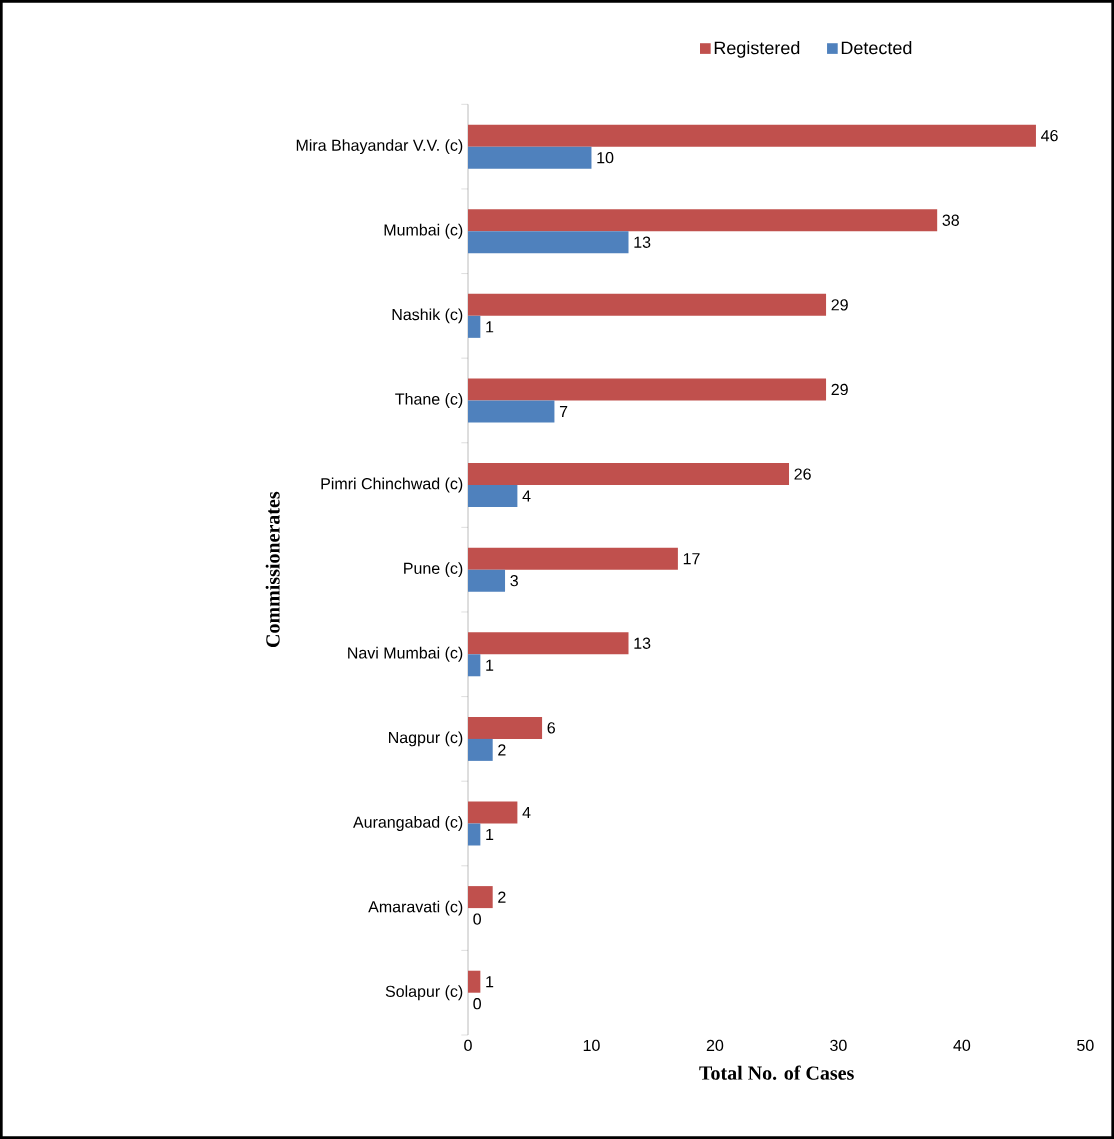  Describe the element at coordinates (468, 1045) in the screenshot. I see `x-tick-label: 0` at that location.